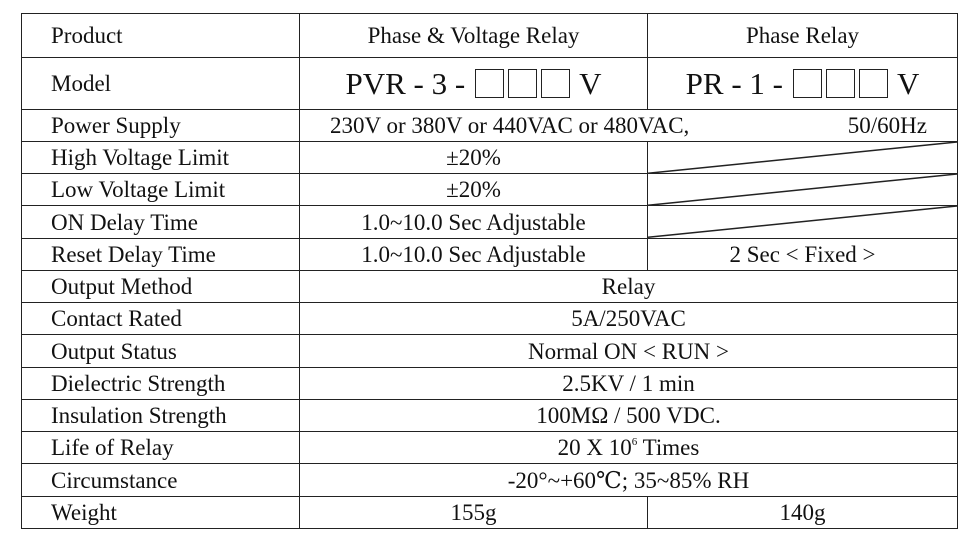  I want to click on output-method-value: Relay, so click(628, 286).